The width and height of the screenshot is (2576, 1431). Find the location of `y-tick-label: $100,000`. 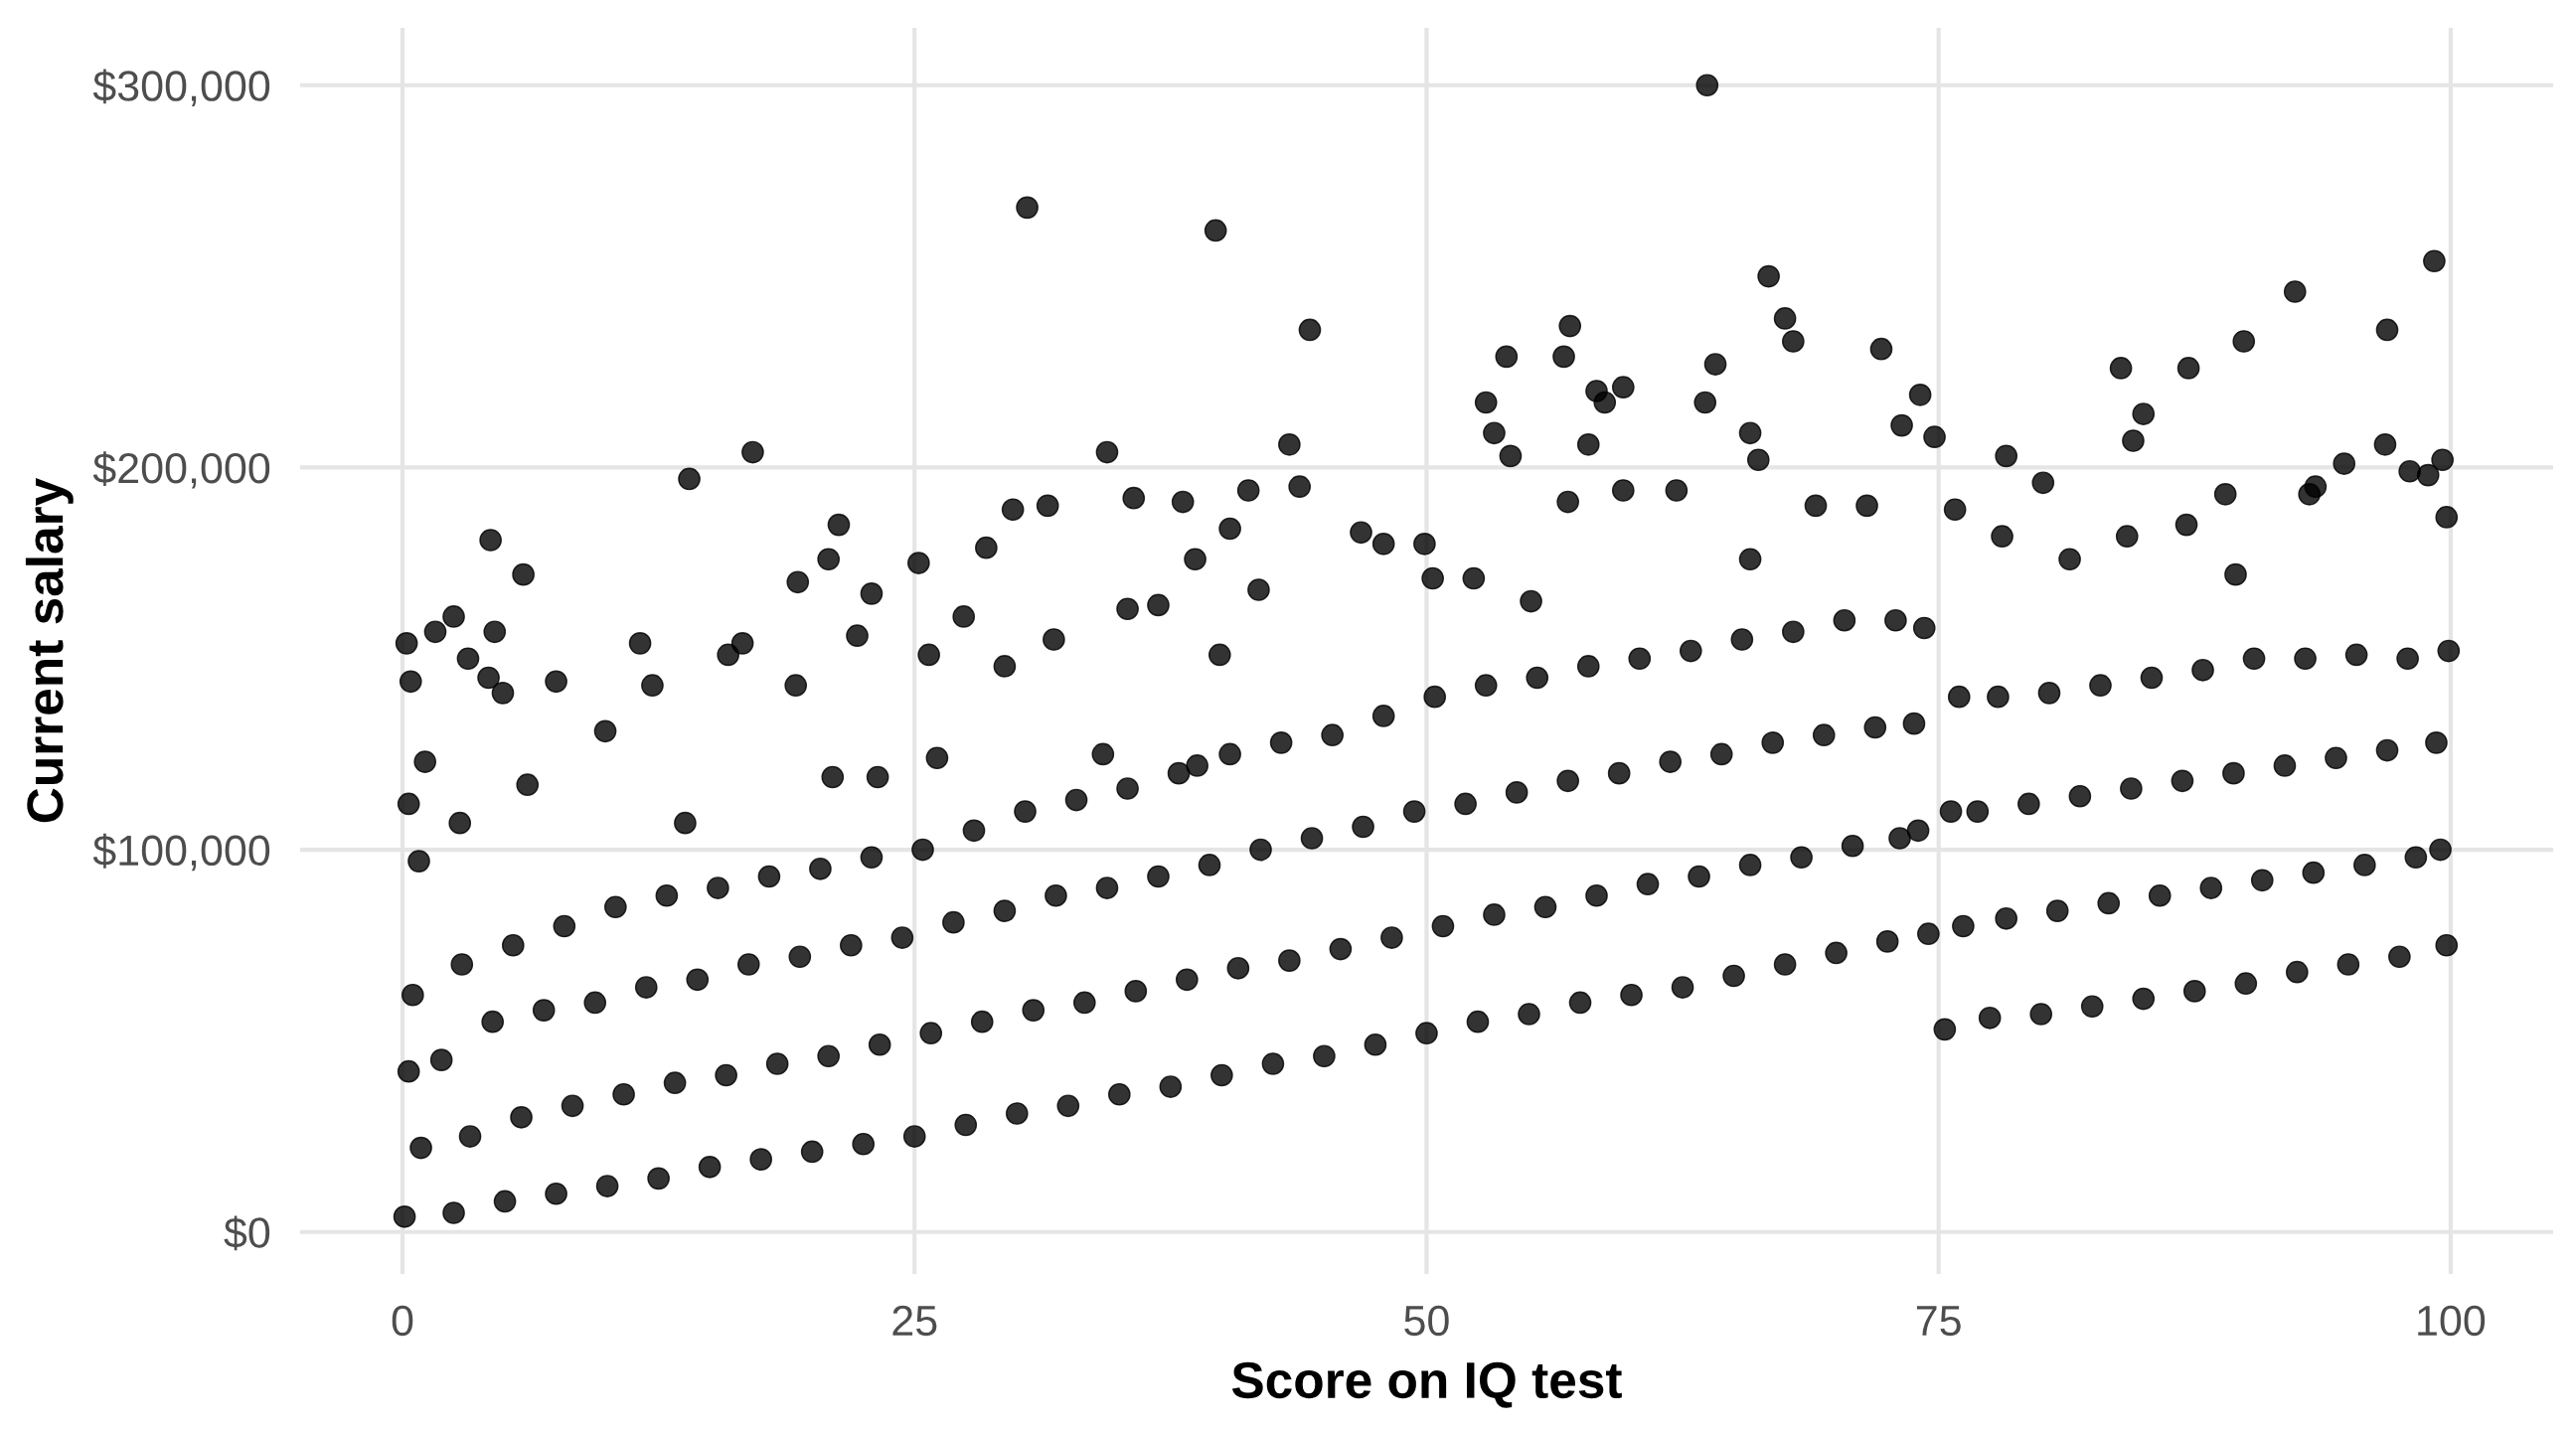

y-tick-label: $100,000 is located at coordinates (181, 852).